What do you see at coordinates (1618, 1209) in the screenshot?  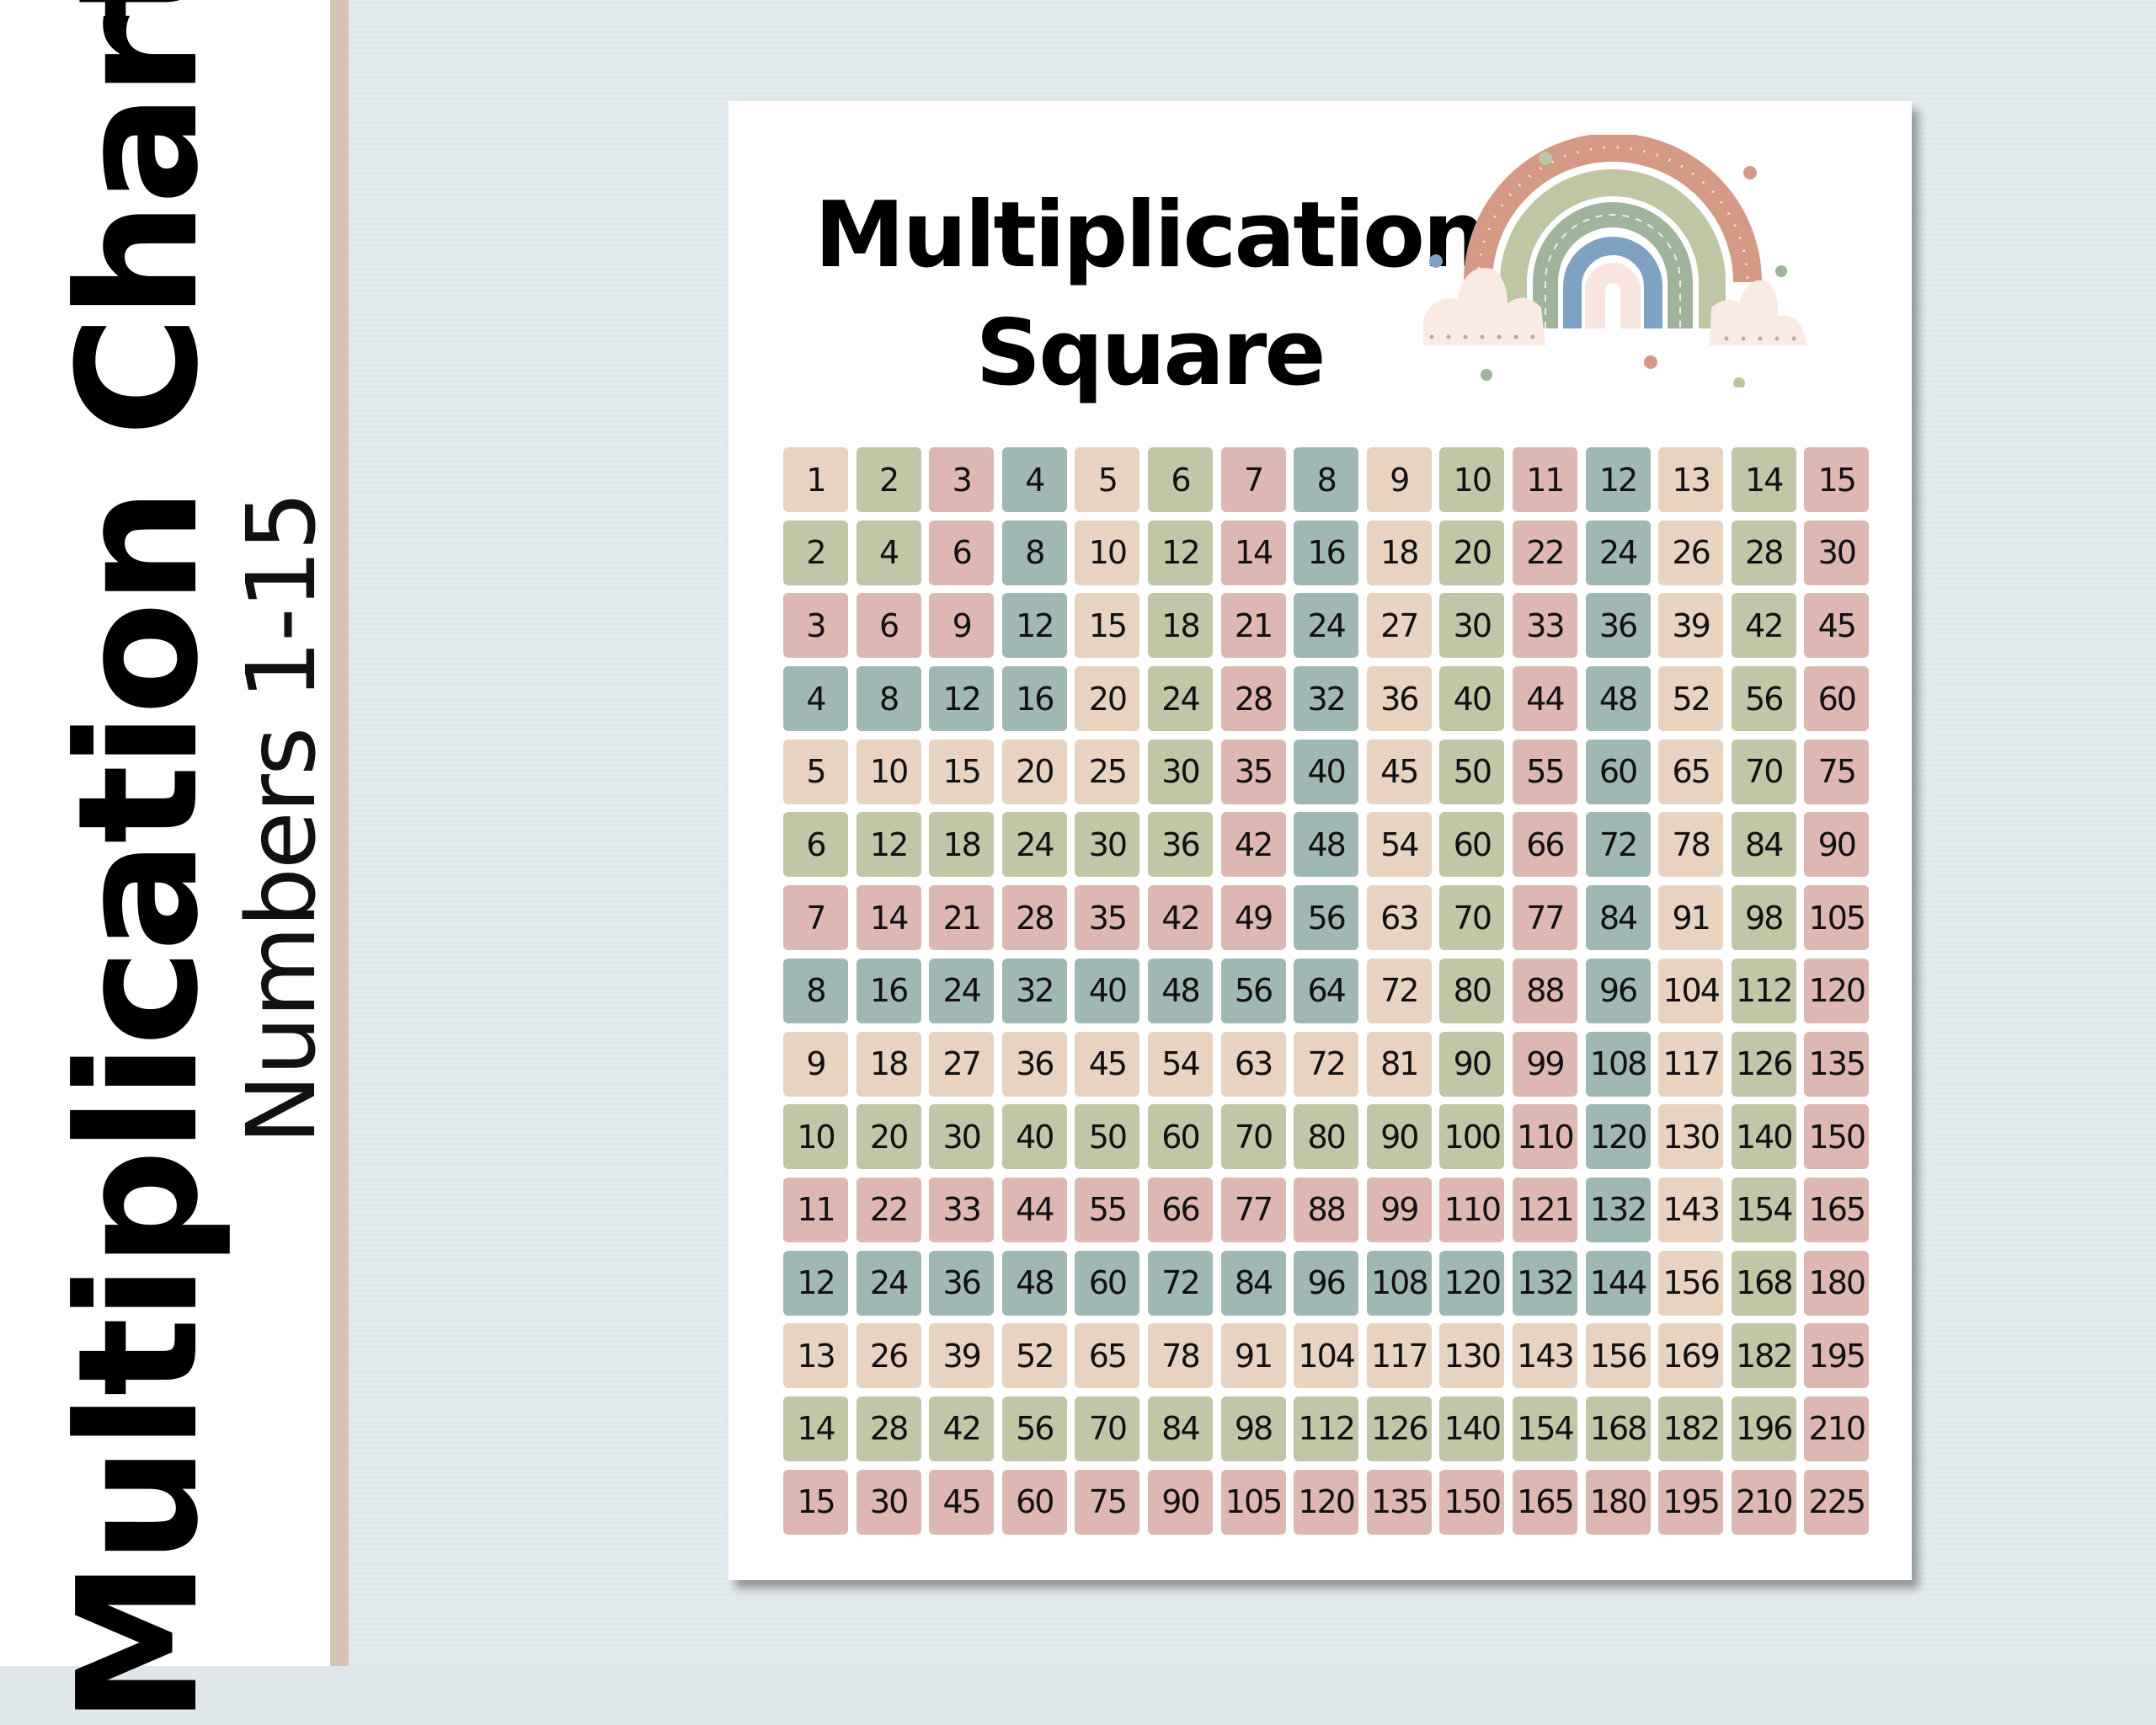 I see `grid-cell: 132` at bounding box center [1618, 1209].